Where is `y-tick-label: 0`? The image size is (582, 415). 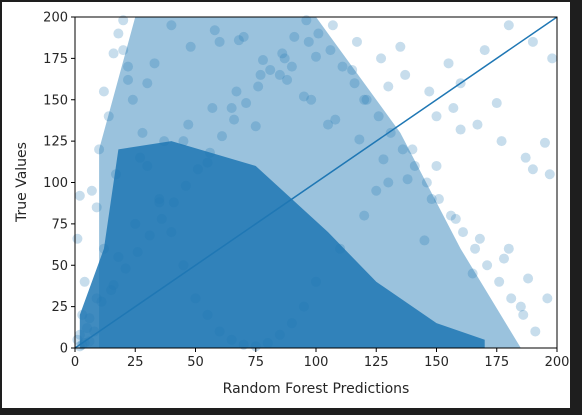
y-tick-label: 0 is located at coordinates (64, 349).